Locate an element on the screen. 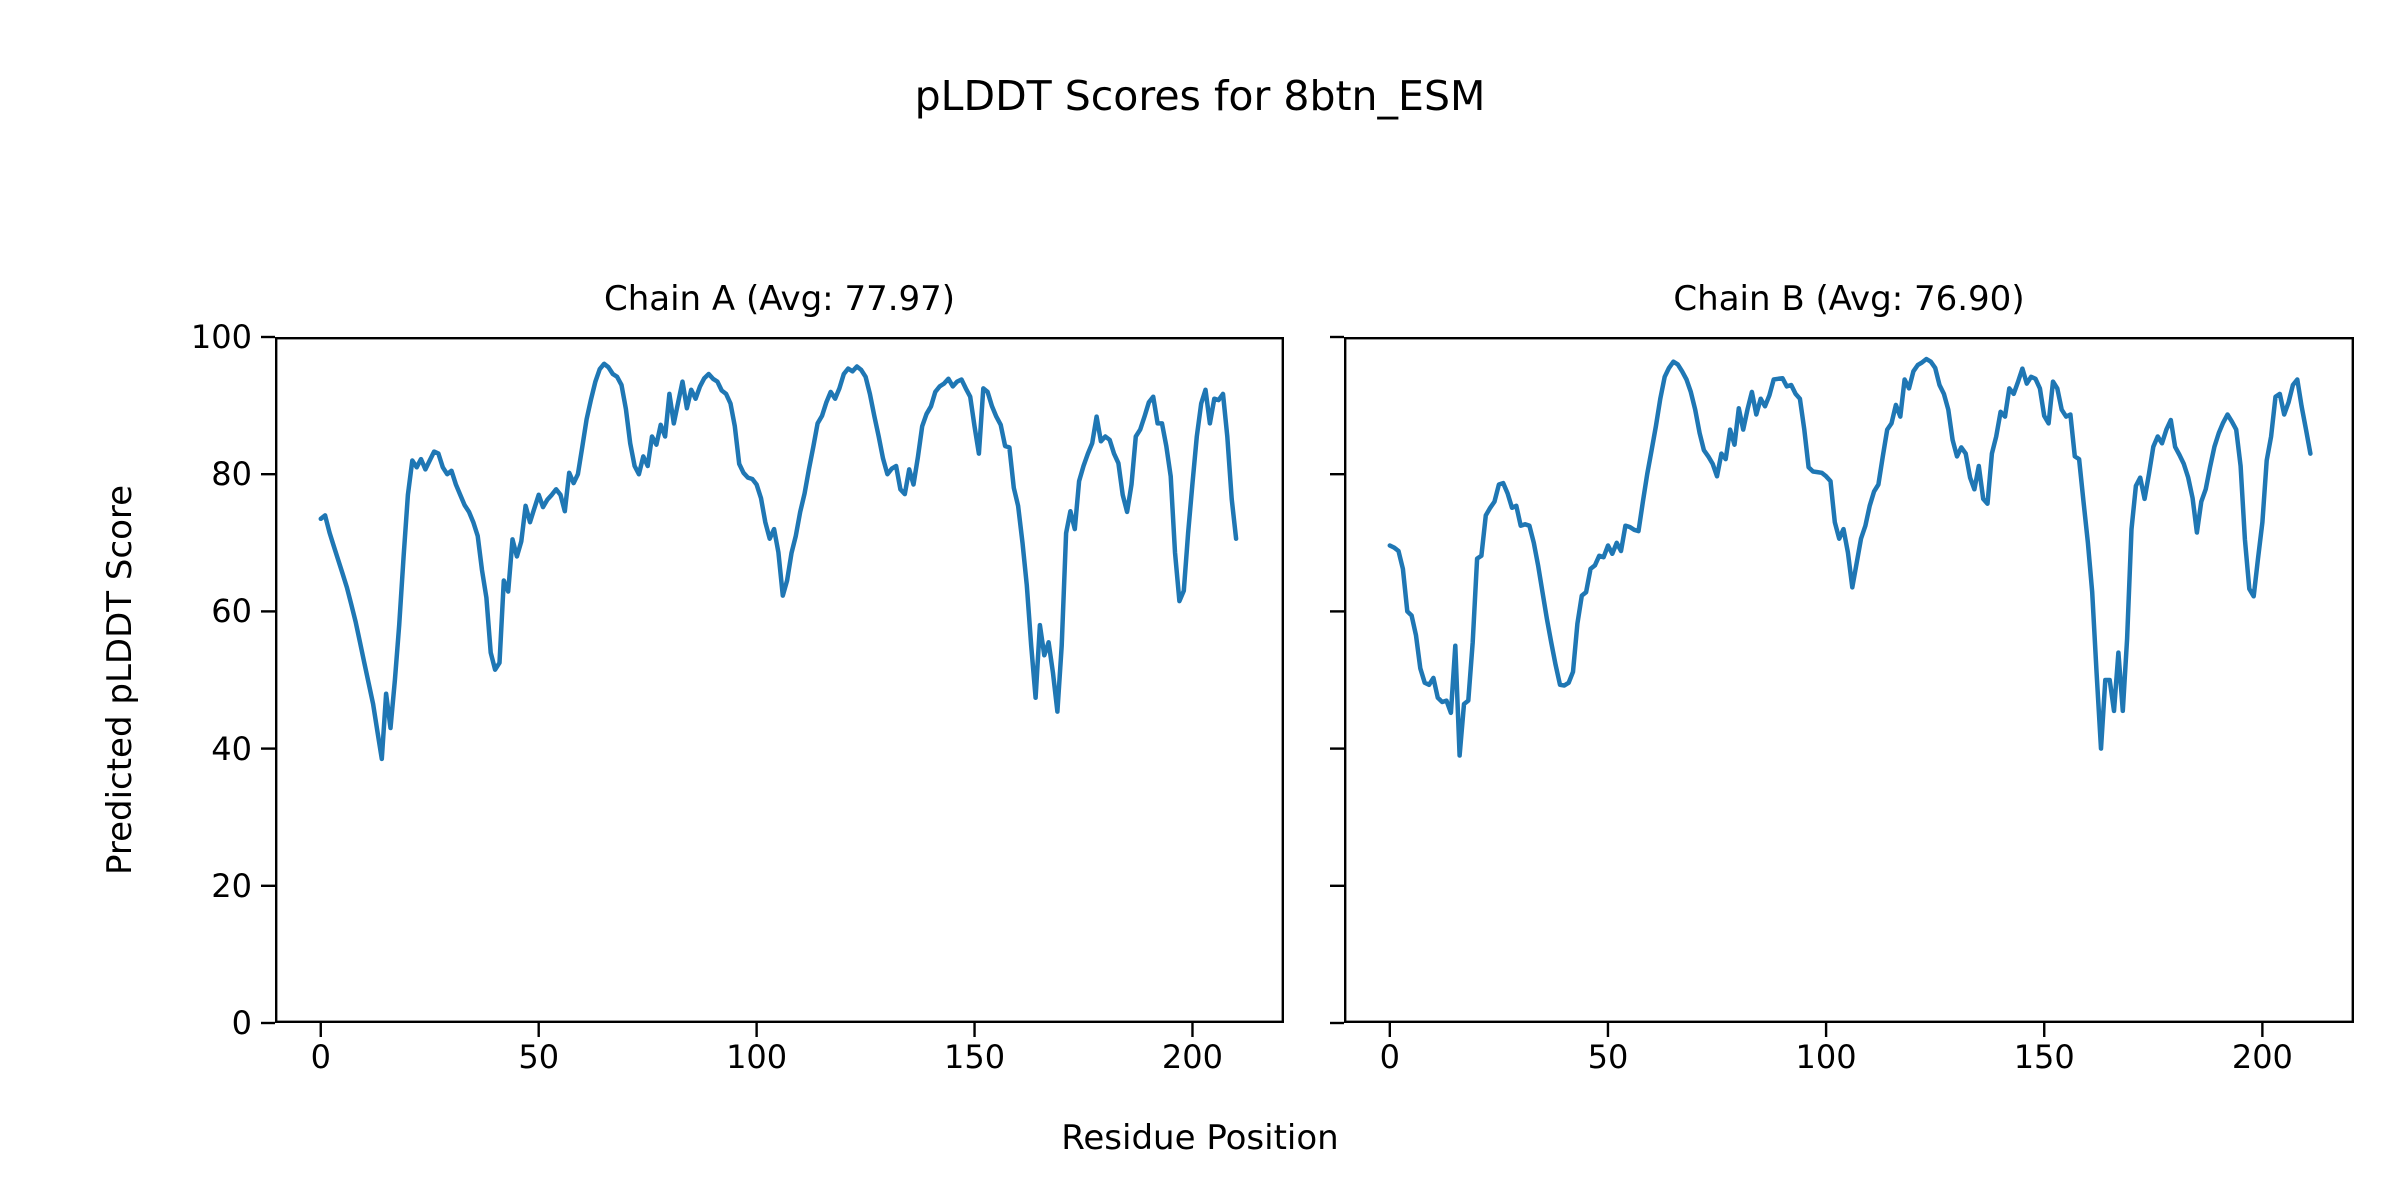  y-tick-label: 100 is located at coordinates (221, 337).